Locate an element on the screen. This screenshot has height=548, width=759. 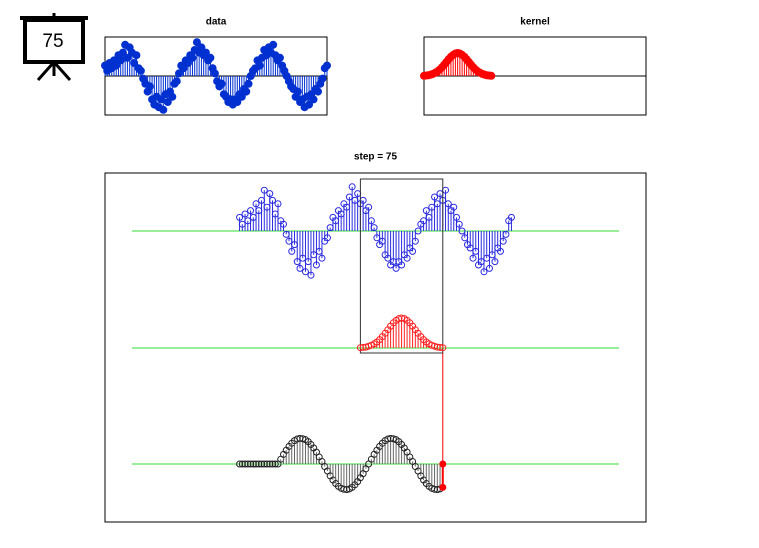
kernel-window is located at coordinates (401, 266).